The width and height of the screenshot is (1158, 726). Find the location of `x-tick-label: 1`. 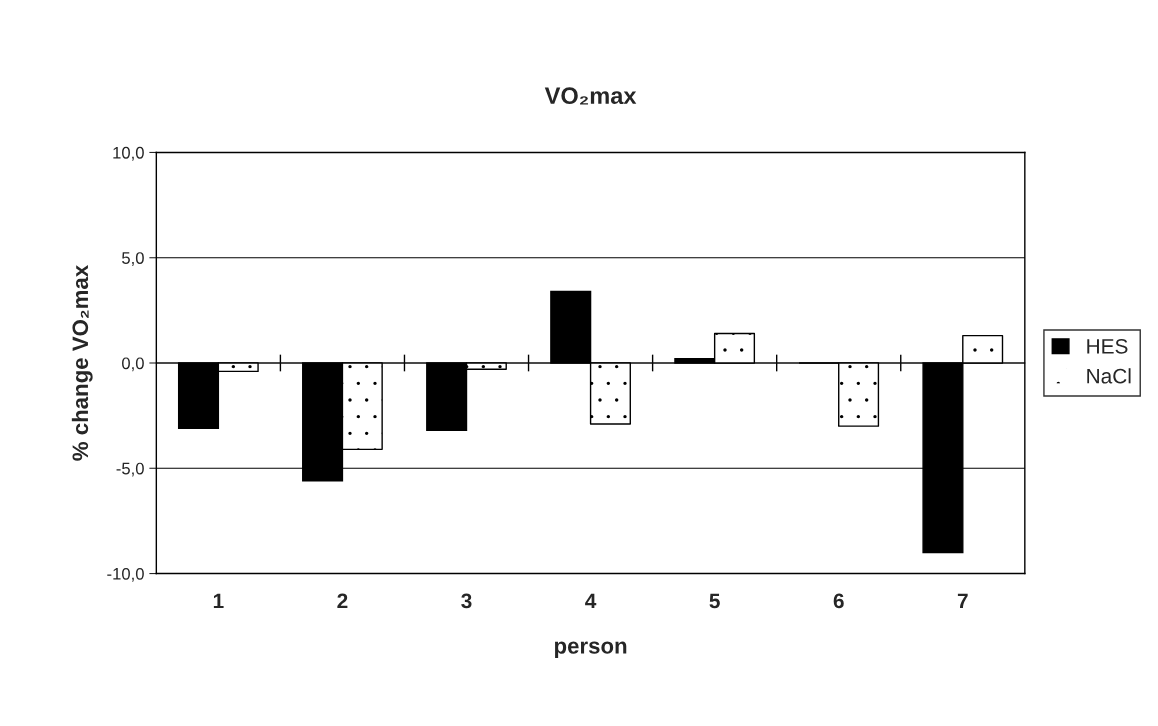

x-tick-label: 1 is located at coordinates (218, 601).